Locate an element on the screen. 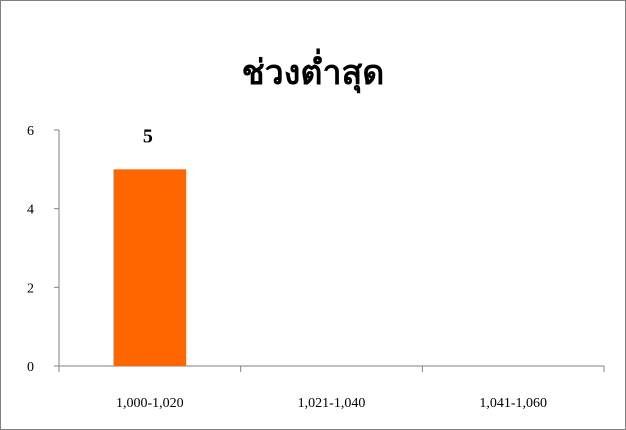 The height and width of the screenshot is (430, 626). y-tick-label: 0 is located at coordinates (30, 367).